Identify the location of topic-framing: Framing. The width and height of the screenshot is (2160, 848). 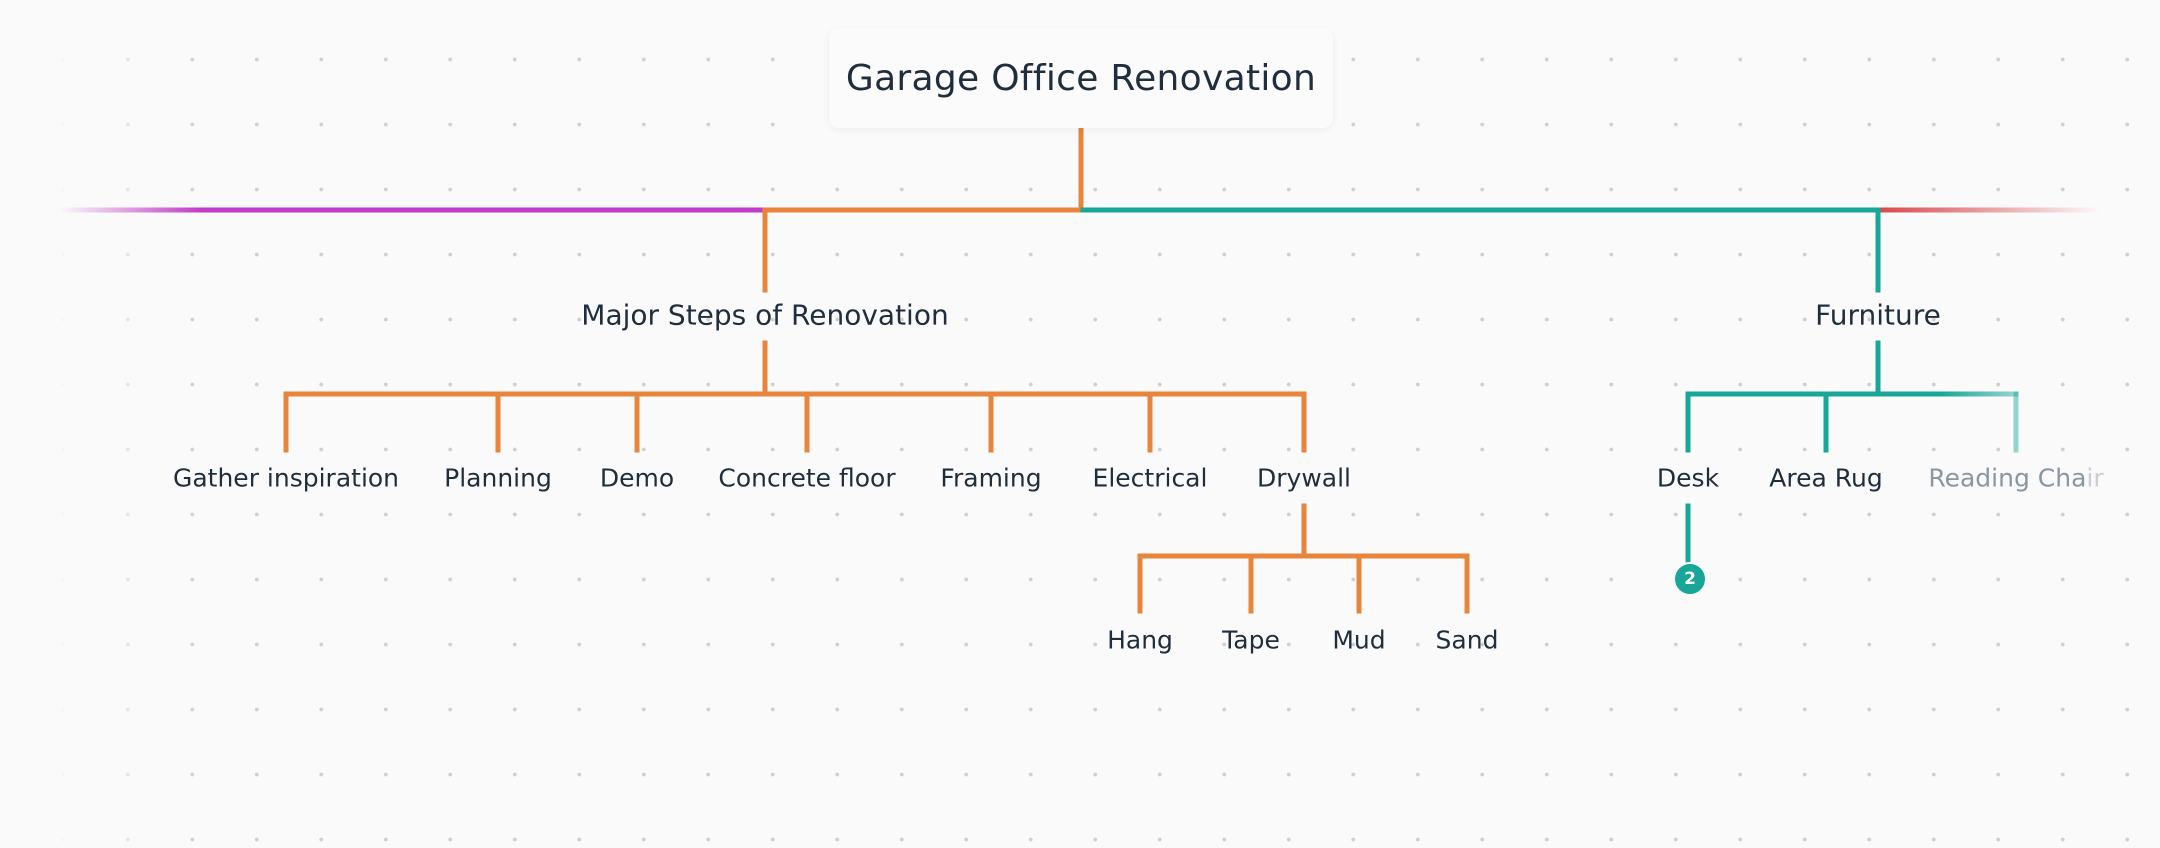
(991, 478).